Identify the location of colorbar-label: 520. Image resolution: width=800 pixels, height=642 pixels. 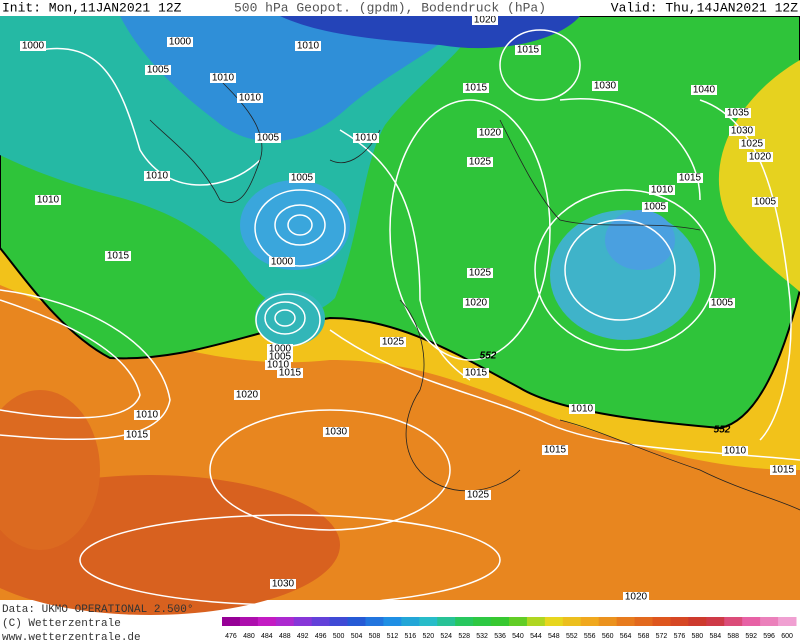
(428, 636).